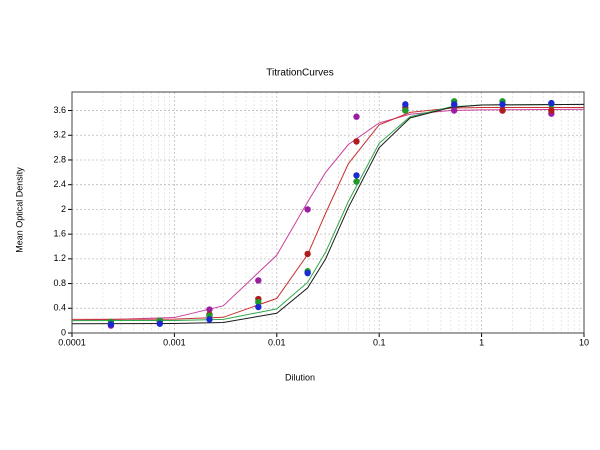  I want to click on y-tick-label: 2.8, so click(59, 159).